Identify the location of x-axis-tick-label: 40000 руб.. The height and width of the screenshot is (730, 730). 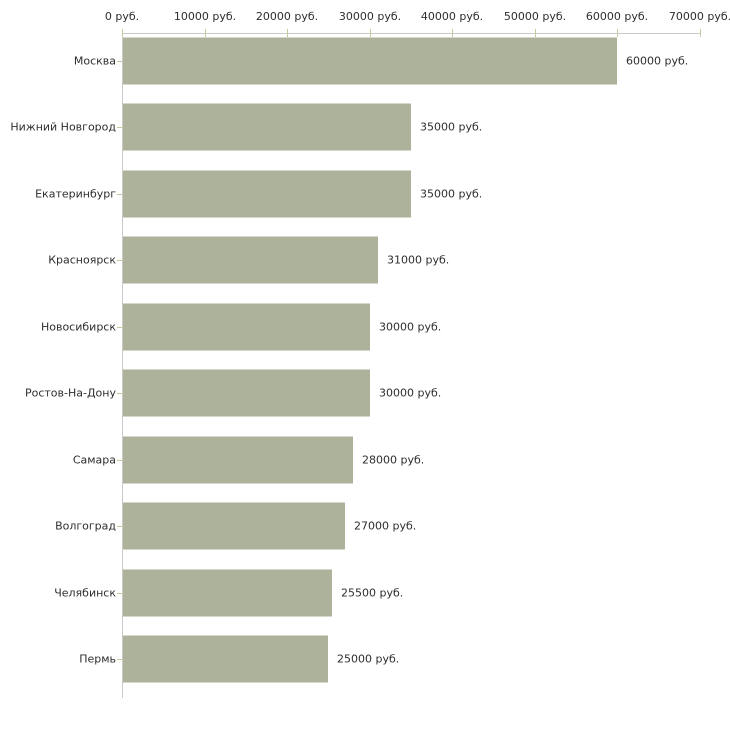
(452, 16).